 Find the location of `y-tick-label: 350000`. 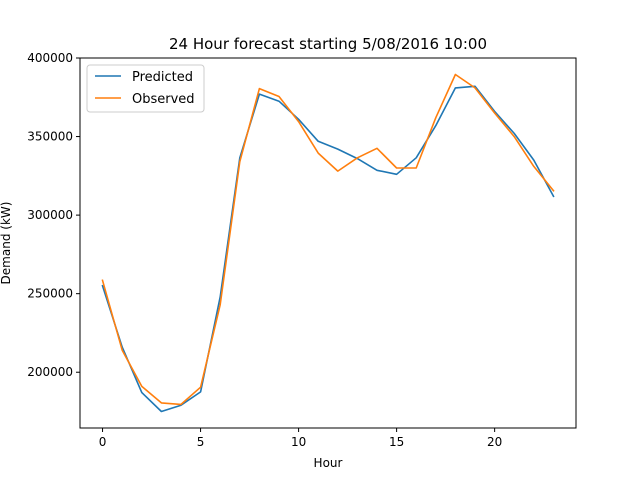

y-tick-label: 350000 is located at coordinates (50, 137).